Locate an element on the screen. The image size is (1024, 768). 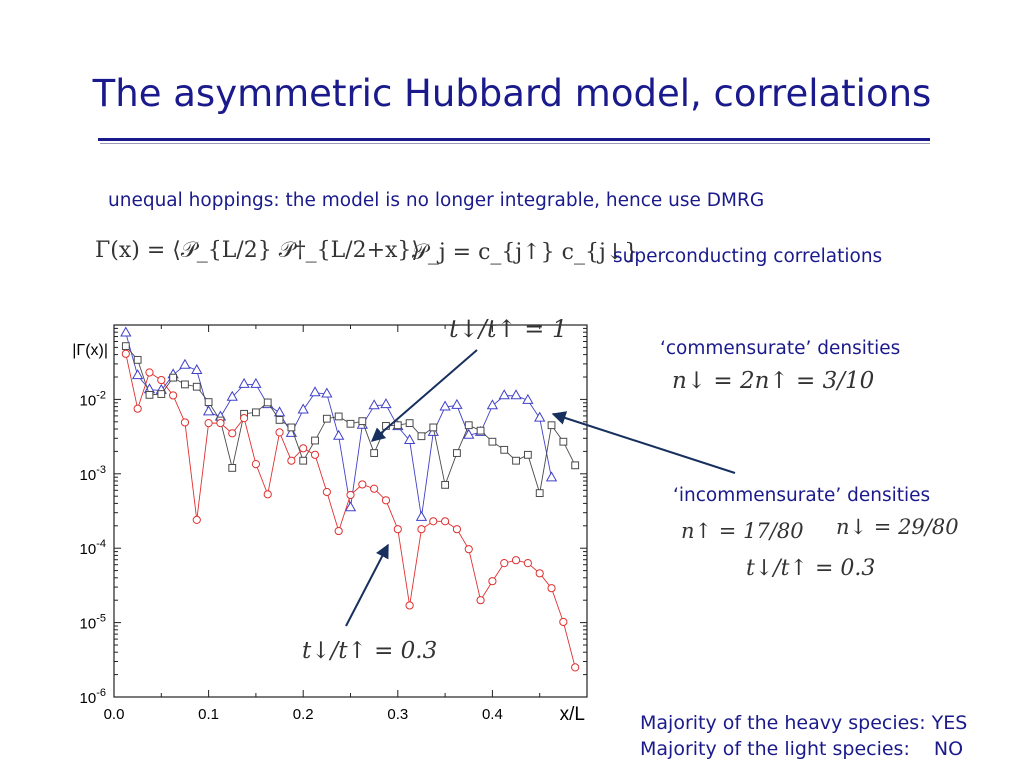
gamma-formula-text: Γ(x) = ⟨𝒫_{L/2} 𝒫†_{L/2+x}⟩ is located at coordinates (258, 250).